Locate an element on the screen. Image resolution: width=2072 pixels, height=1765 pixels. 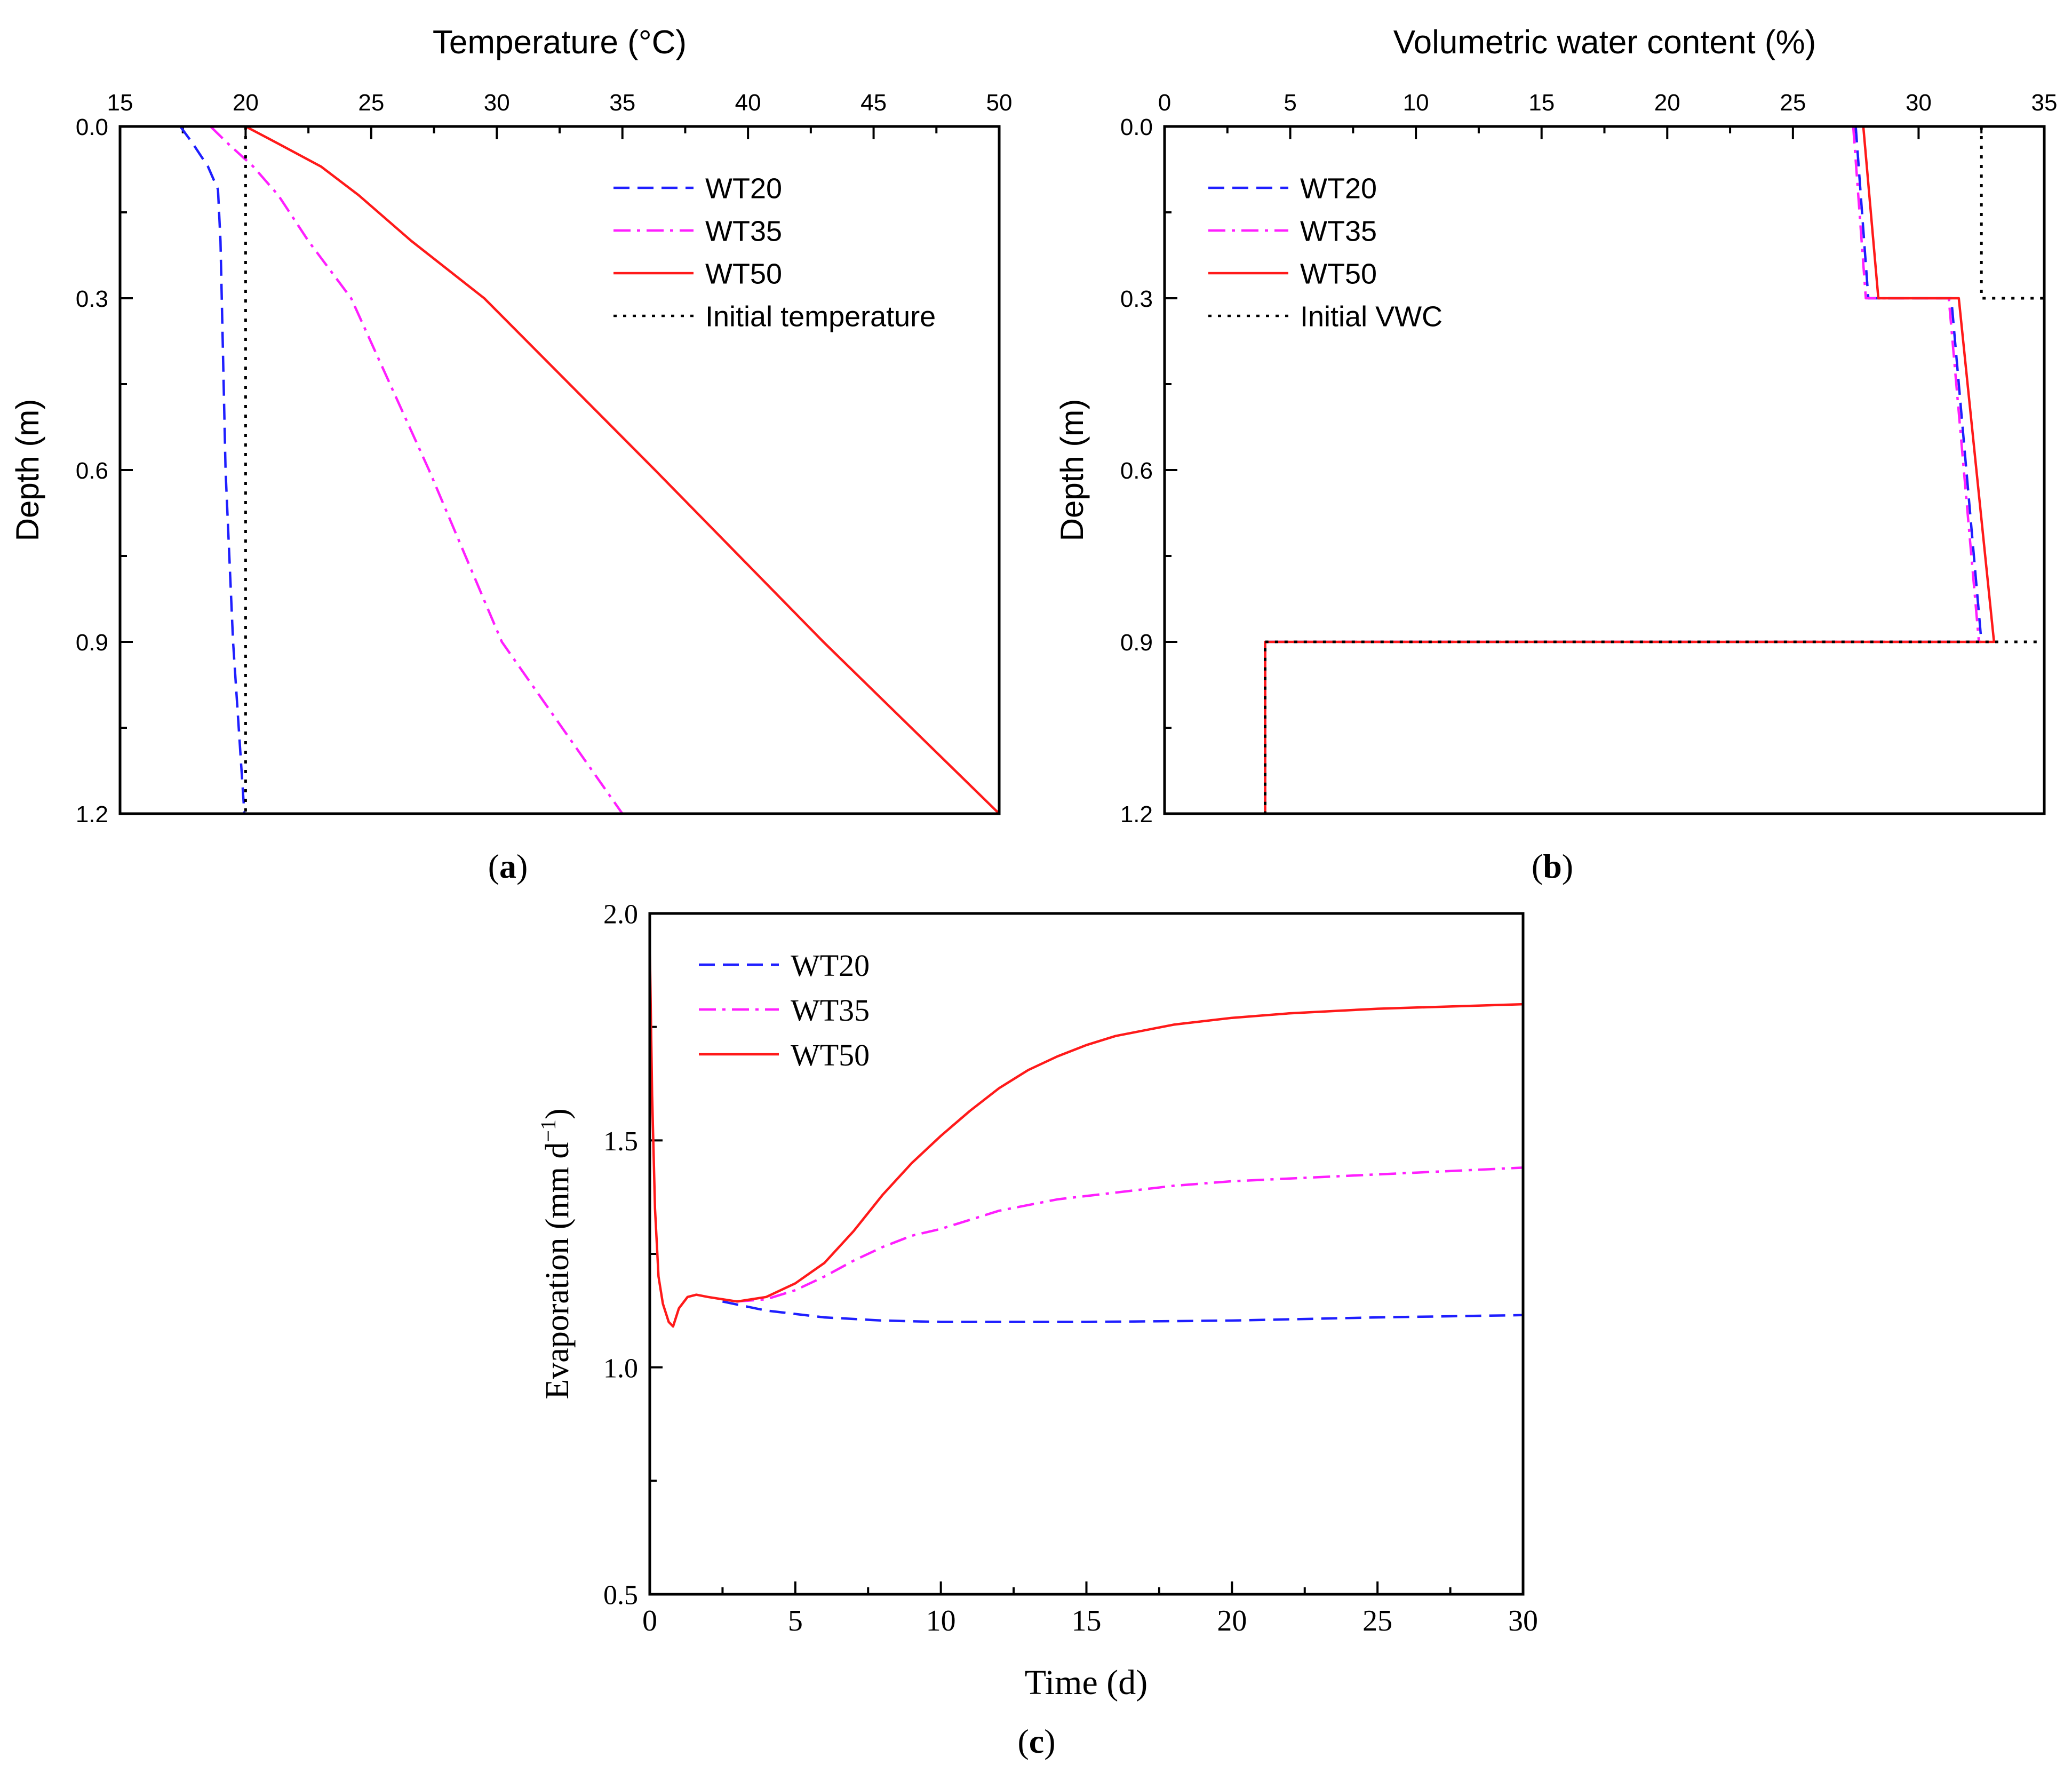
panel-label: (b) is located at coordinates (1552, 866).